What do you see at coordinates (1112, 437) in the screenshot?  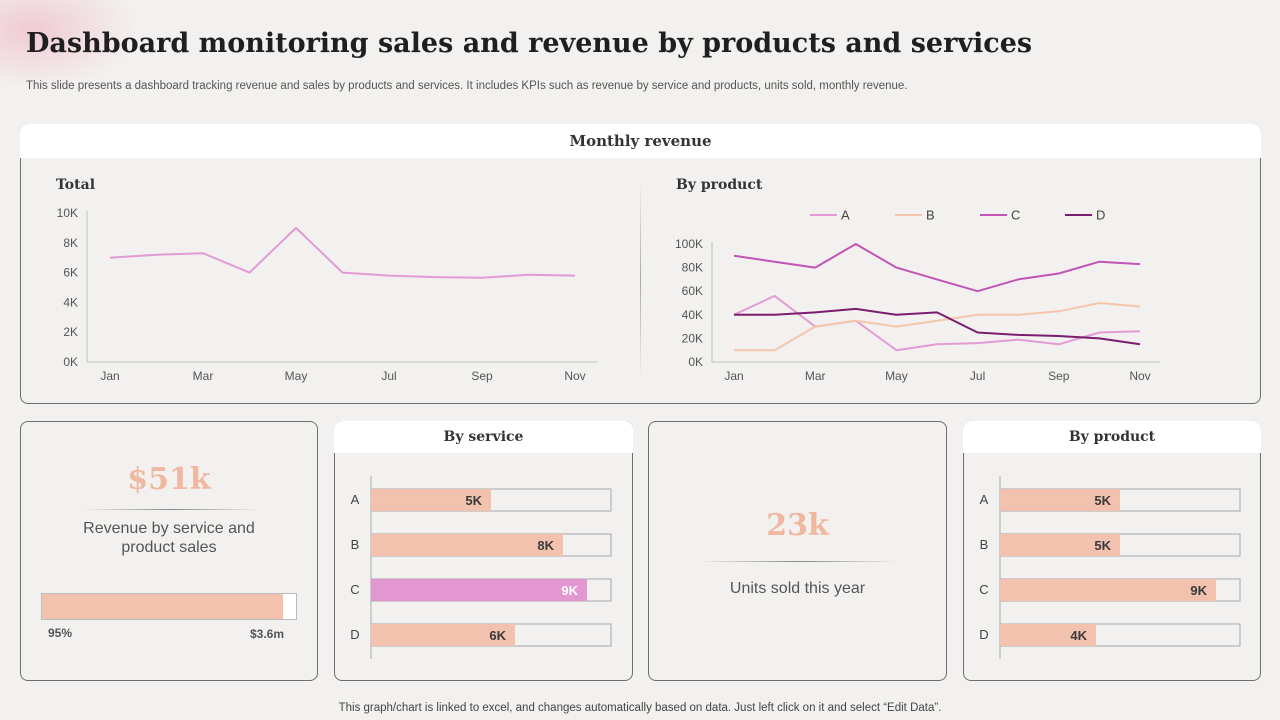 I see `by-product-bar-header: By product` at bounding box center [1112, 437].